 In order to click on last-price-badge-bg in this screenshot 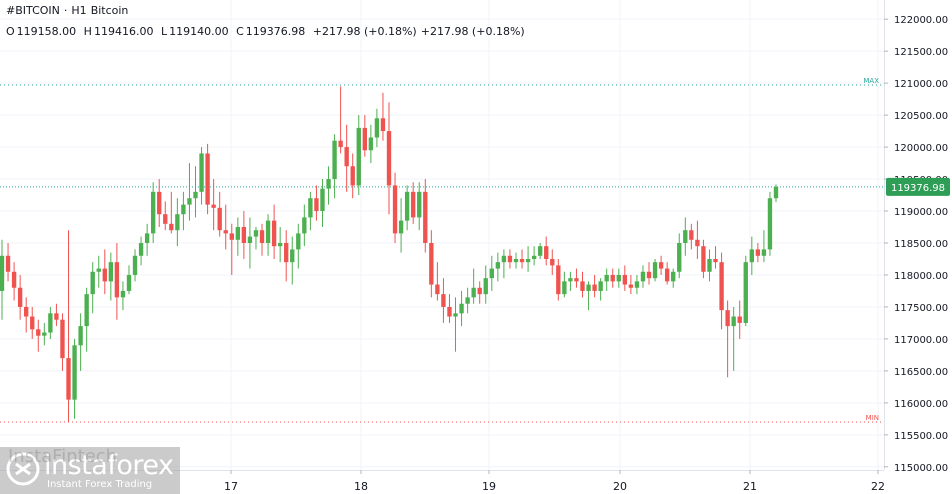, I will do `click(918, 186)`.